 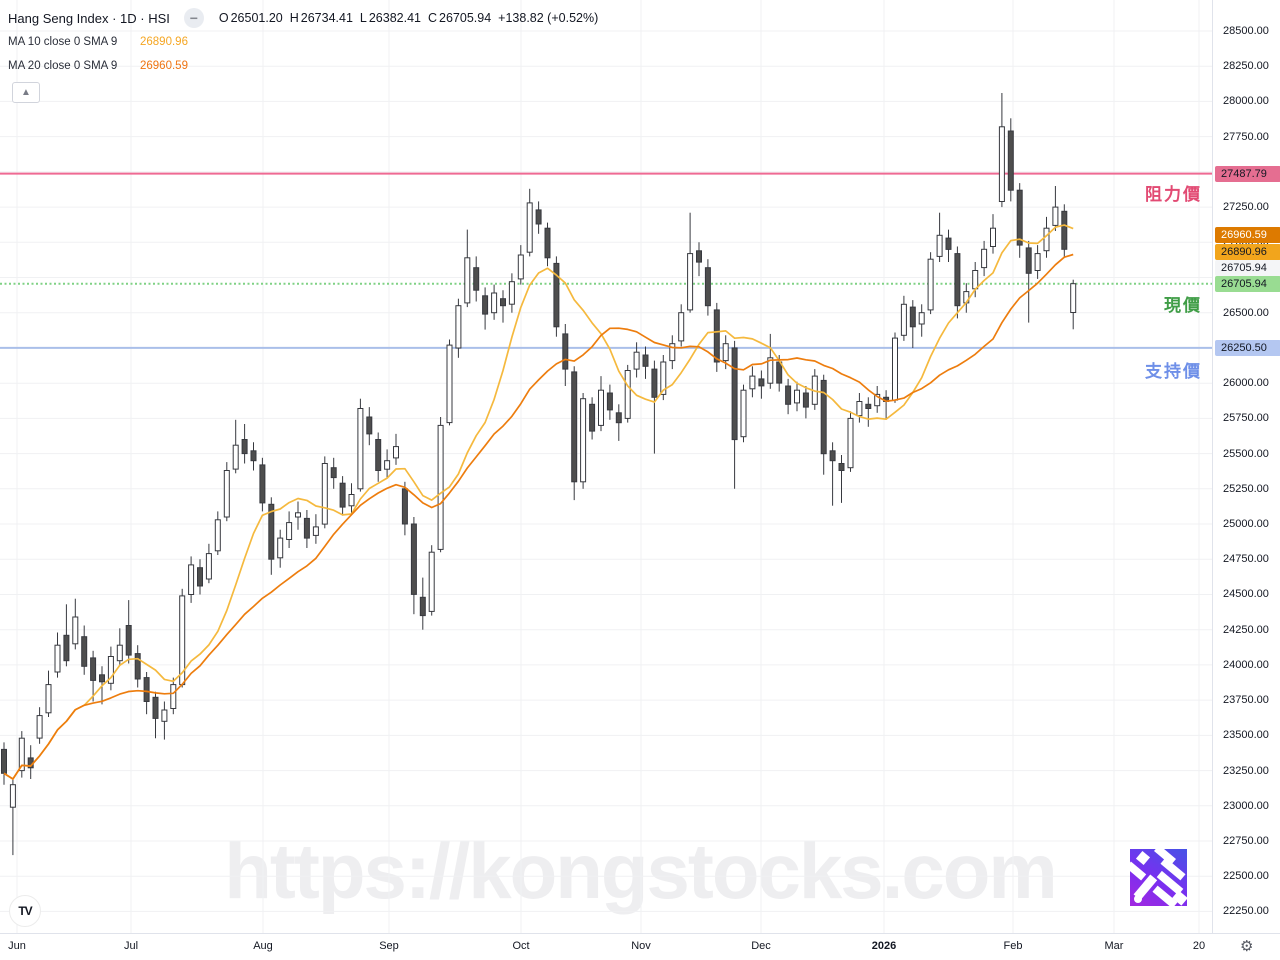 I want to click on price-tick-label: 24500.00, so click(x=1246, y=594).